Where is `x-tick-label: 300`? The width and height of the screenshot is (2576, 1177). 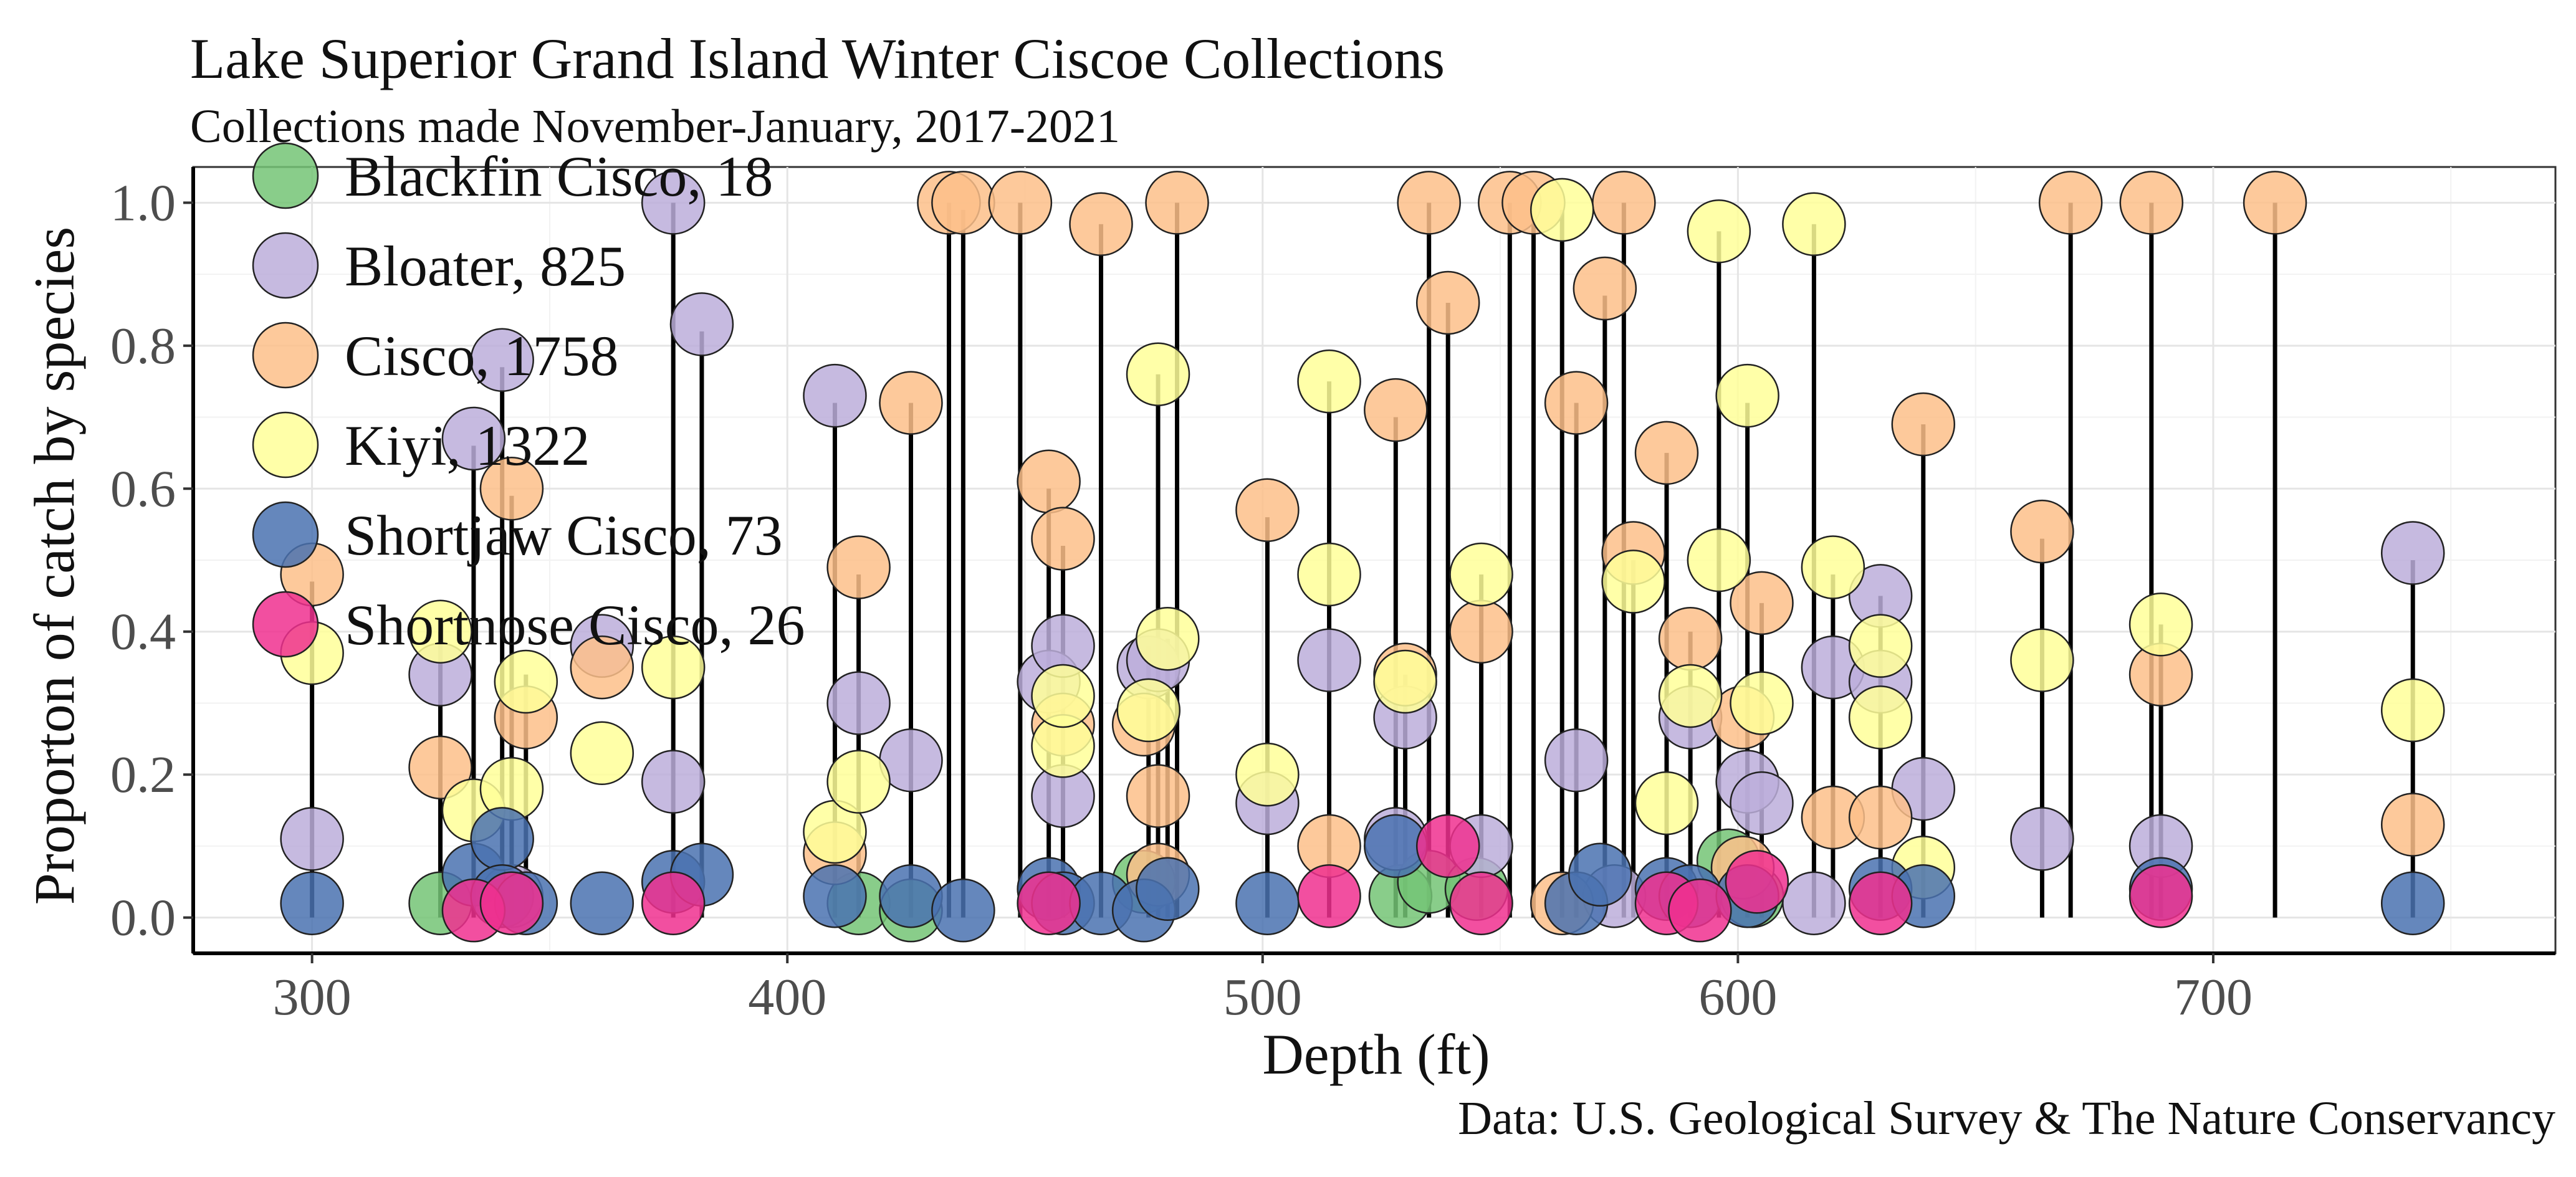
x-tick-label: 300 is located at coordinates (312, 997).